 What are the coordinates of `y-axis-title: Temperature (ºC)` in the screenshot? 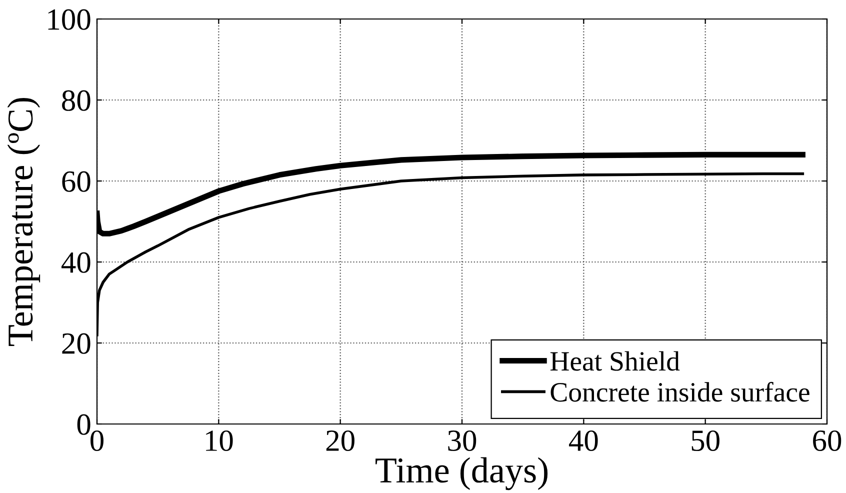 It's located at (23, 222).